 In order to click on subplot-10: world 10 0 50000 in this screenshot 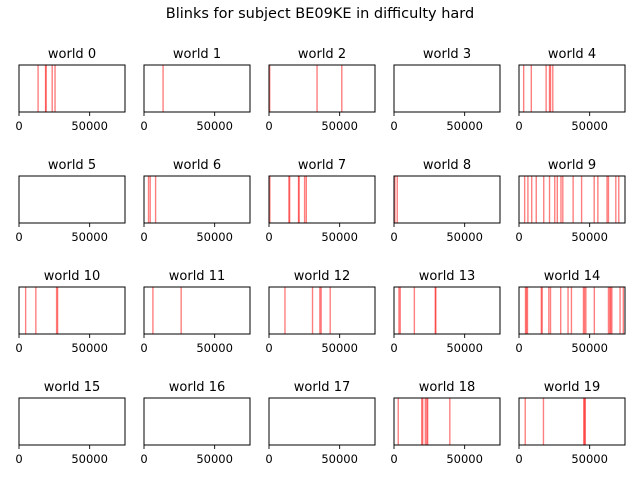, I will do `click(70, 312)`.